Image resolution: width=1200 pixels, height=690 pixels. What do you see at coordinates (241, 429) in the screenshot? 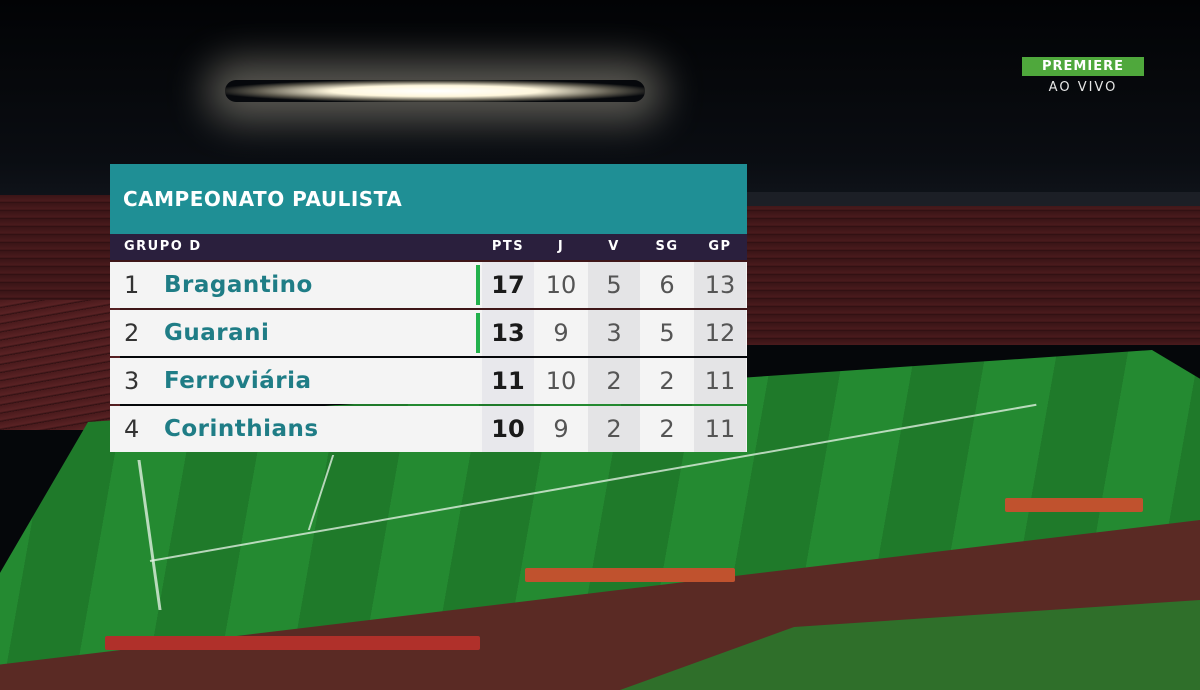
I see `team-name: Corinthians` at bounding box center [241, 429].